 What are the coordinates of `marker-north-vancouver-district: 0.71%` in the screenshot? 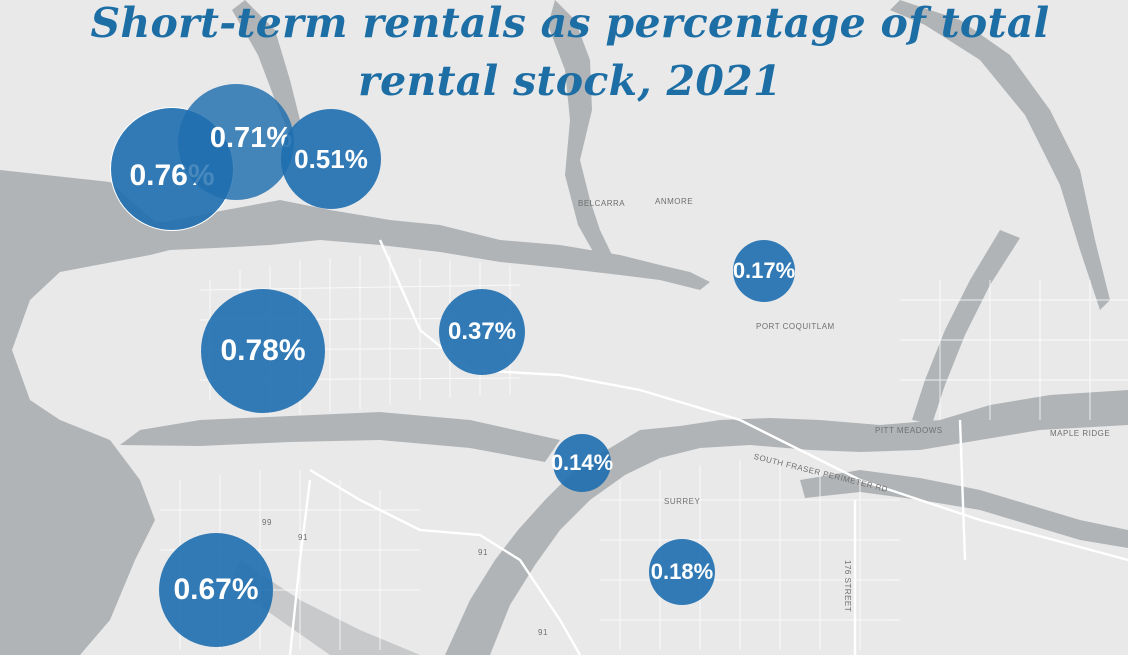 It's located at (236, 142).